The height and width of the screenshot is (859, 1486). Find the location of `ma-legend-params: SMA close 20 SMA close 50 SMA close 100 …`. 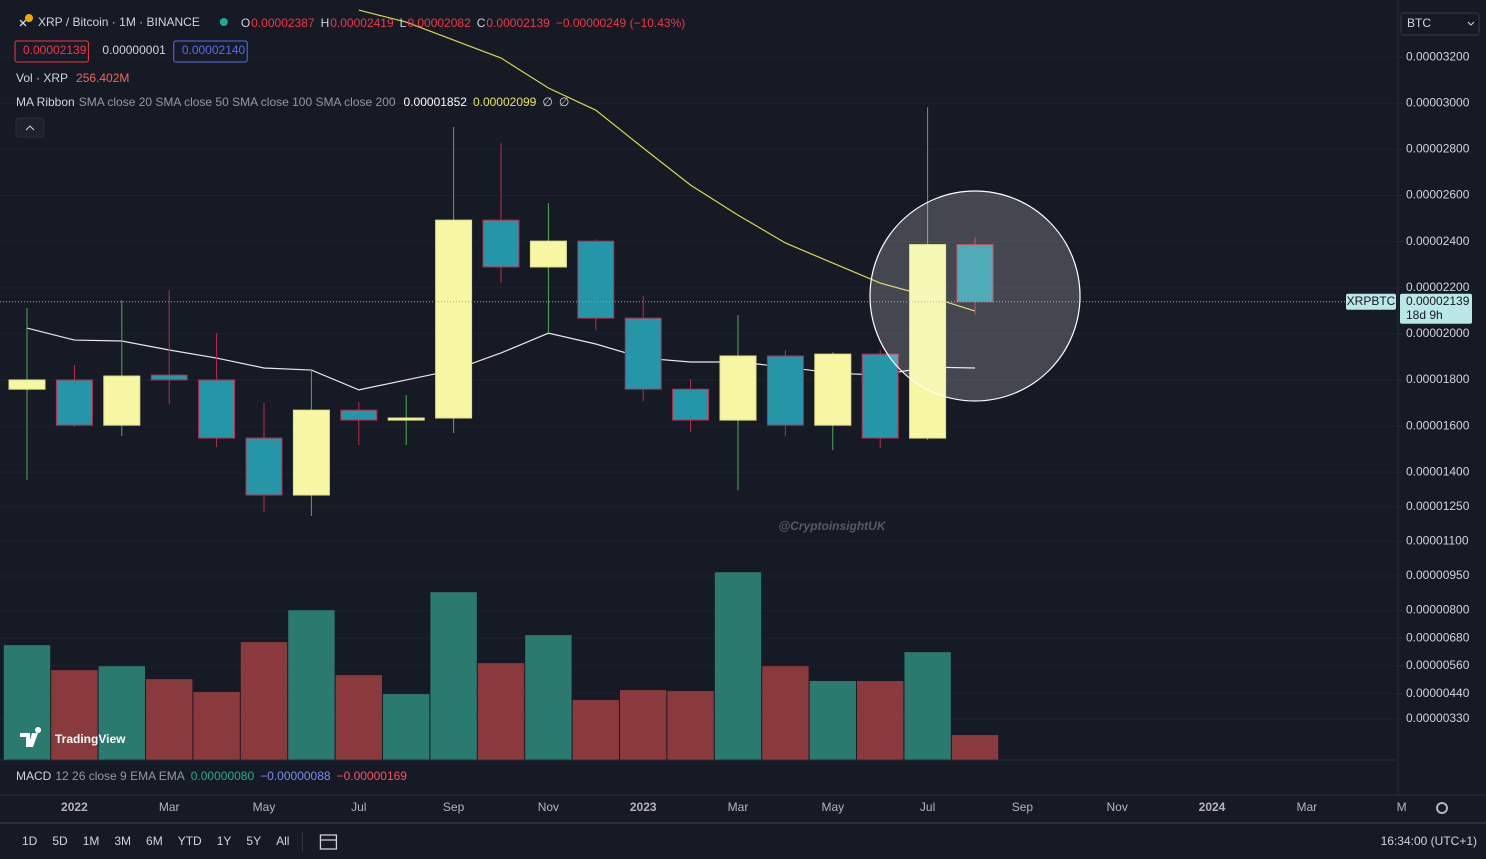

ma-legend-params: SMA close 20 SMA close 50 SMA close 100 … is located at coordinates (237, 102).